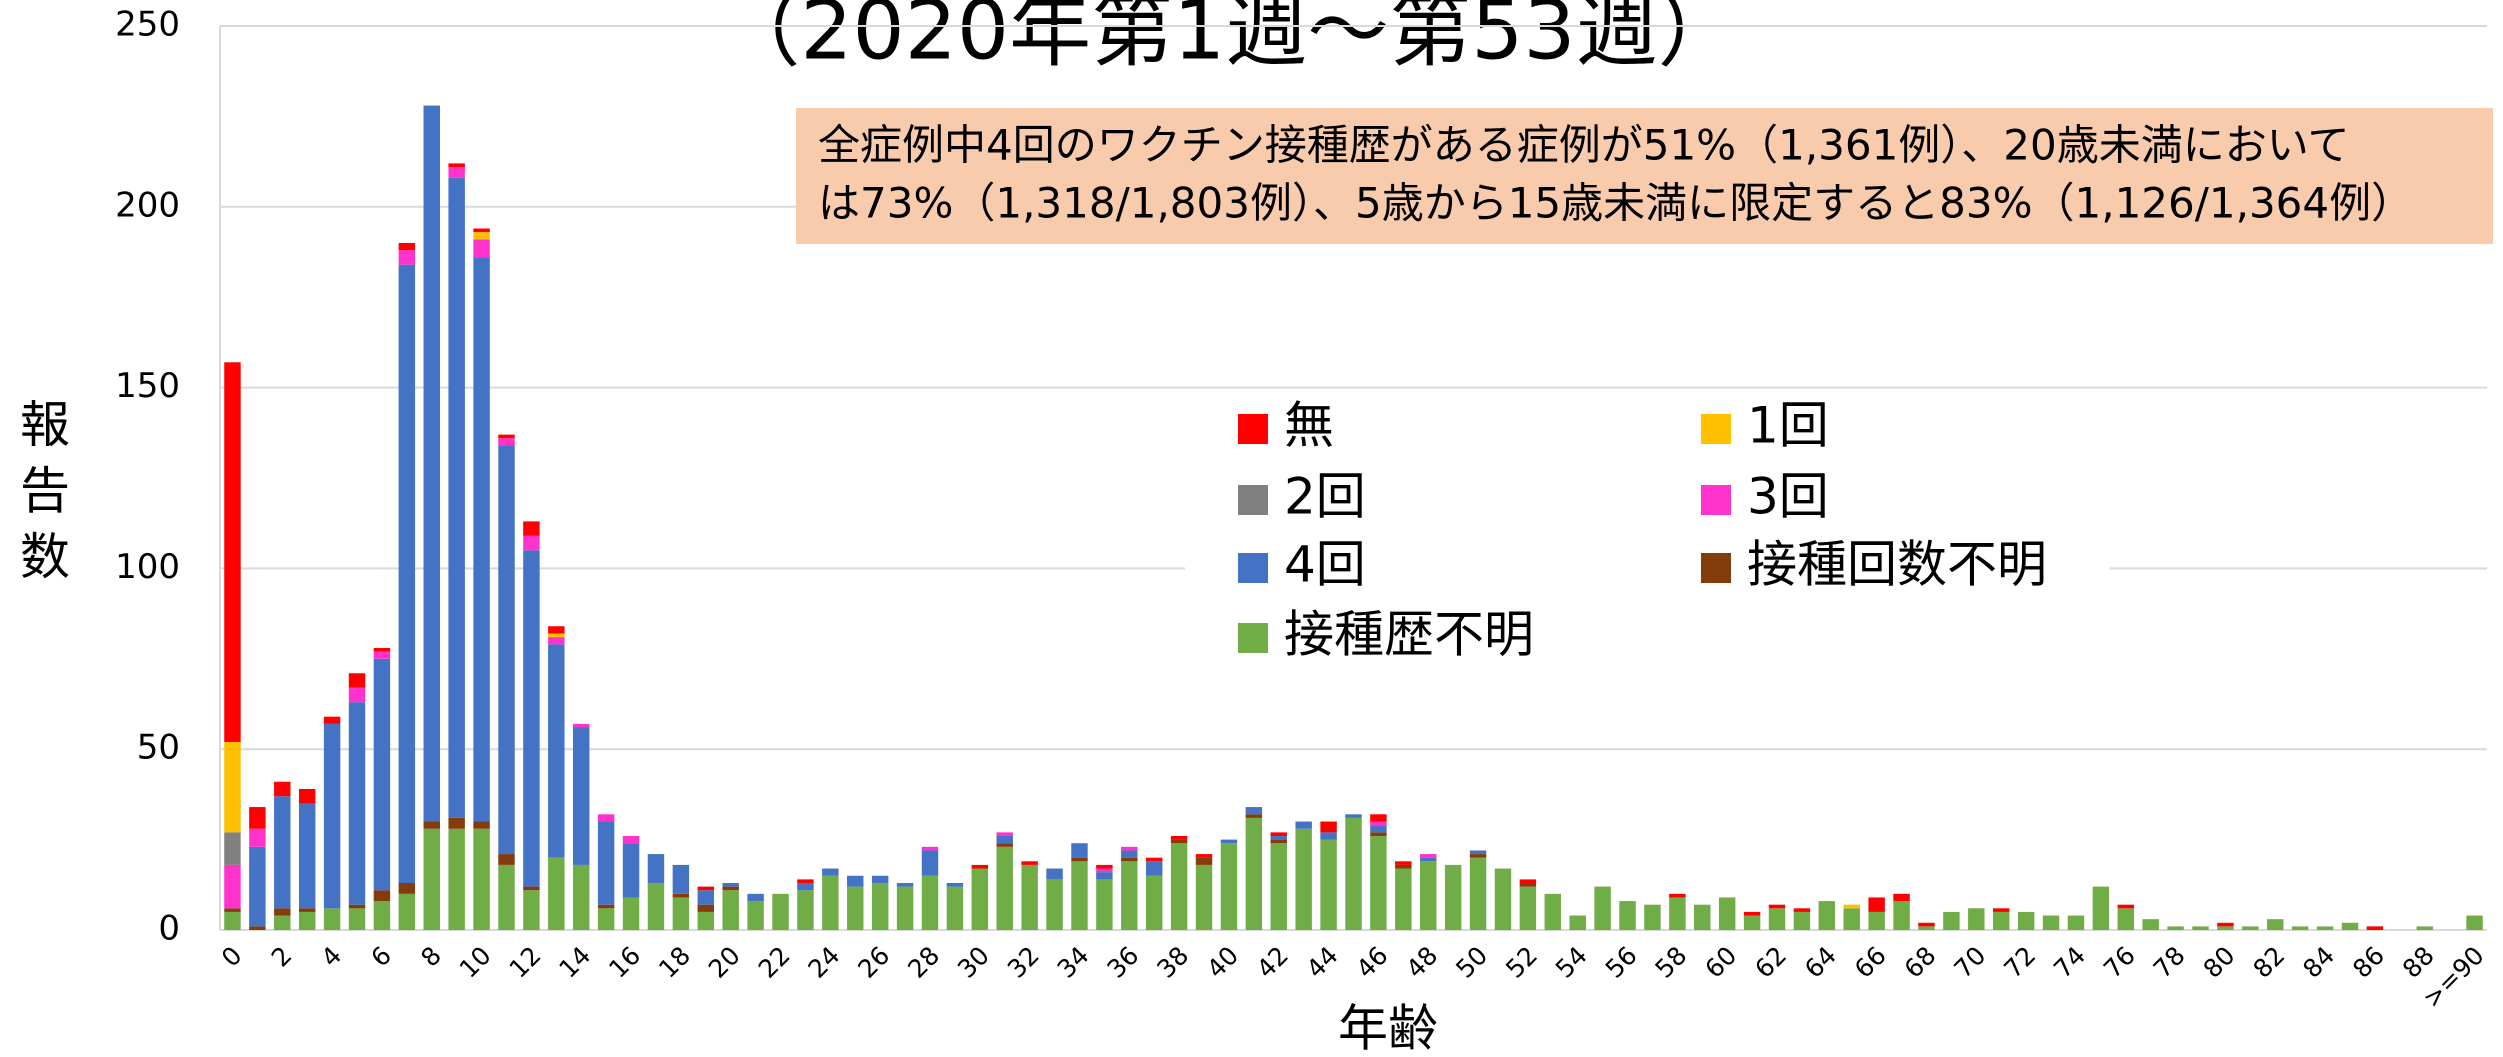 This screenshot has height=1057, width=2503. What do you see at coordinates (1322, 962) in the screenshot?
I see `x-tick-label: 44` at bounding box center [1322, 962].